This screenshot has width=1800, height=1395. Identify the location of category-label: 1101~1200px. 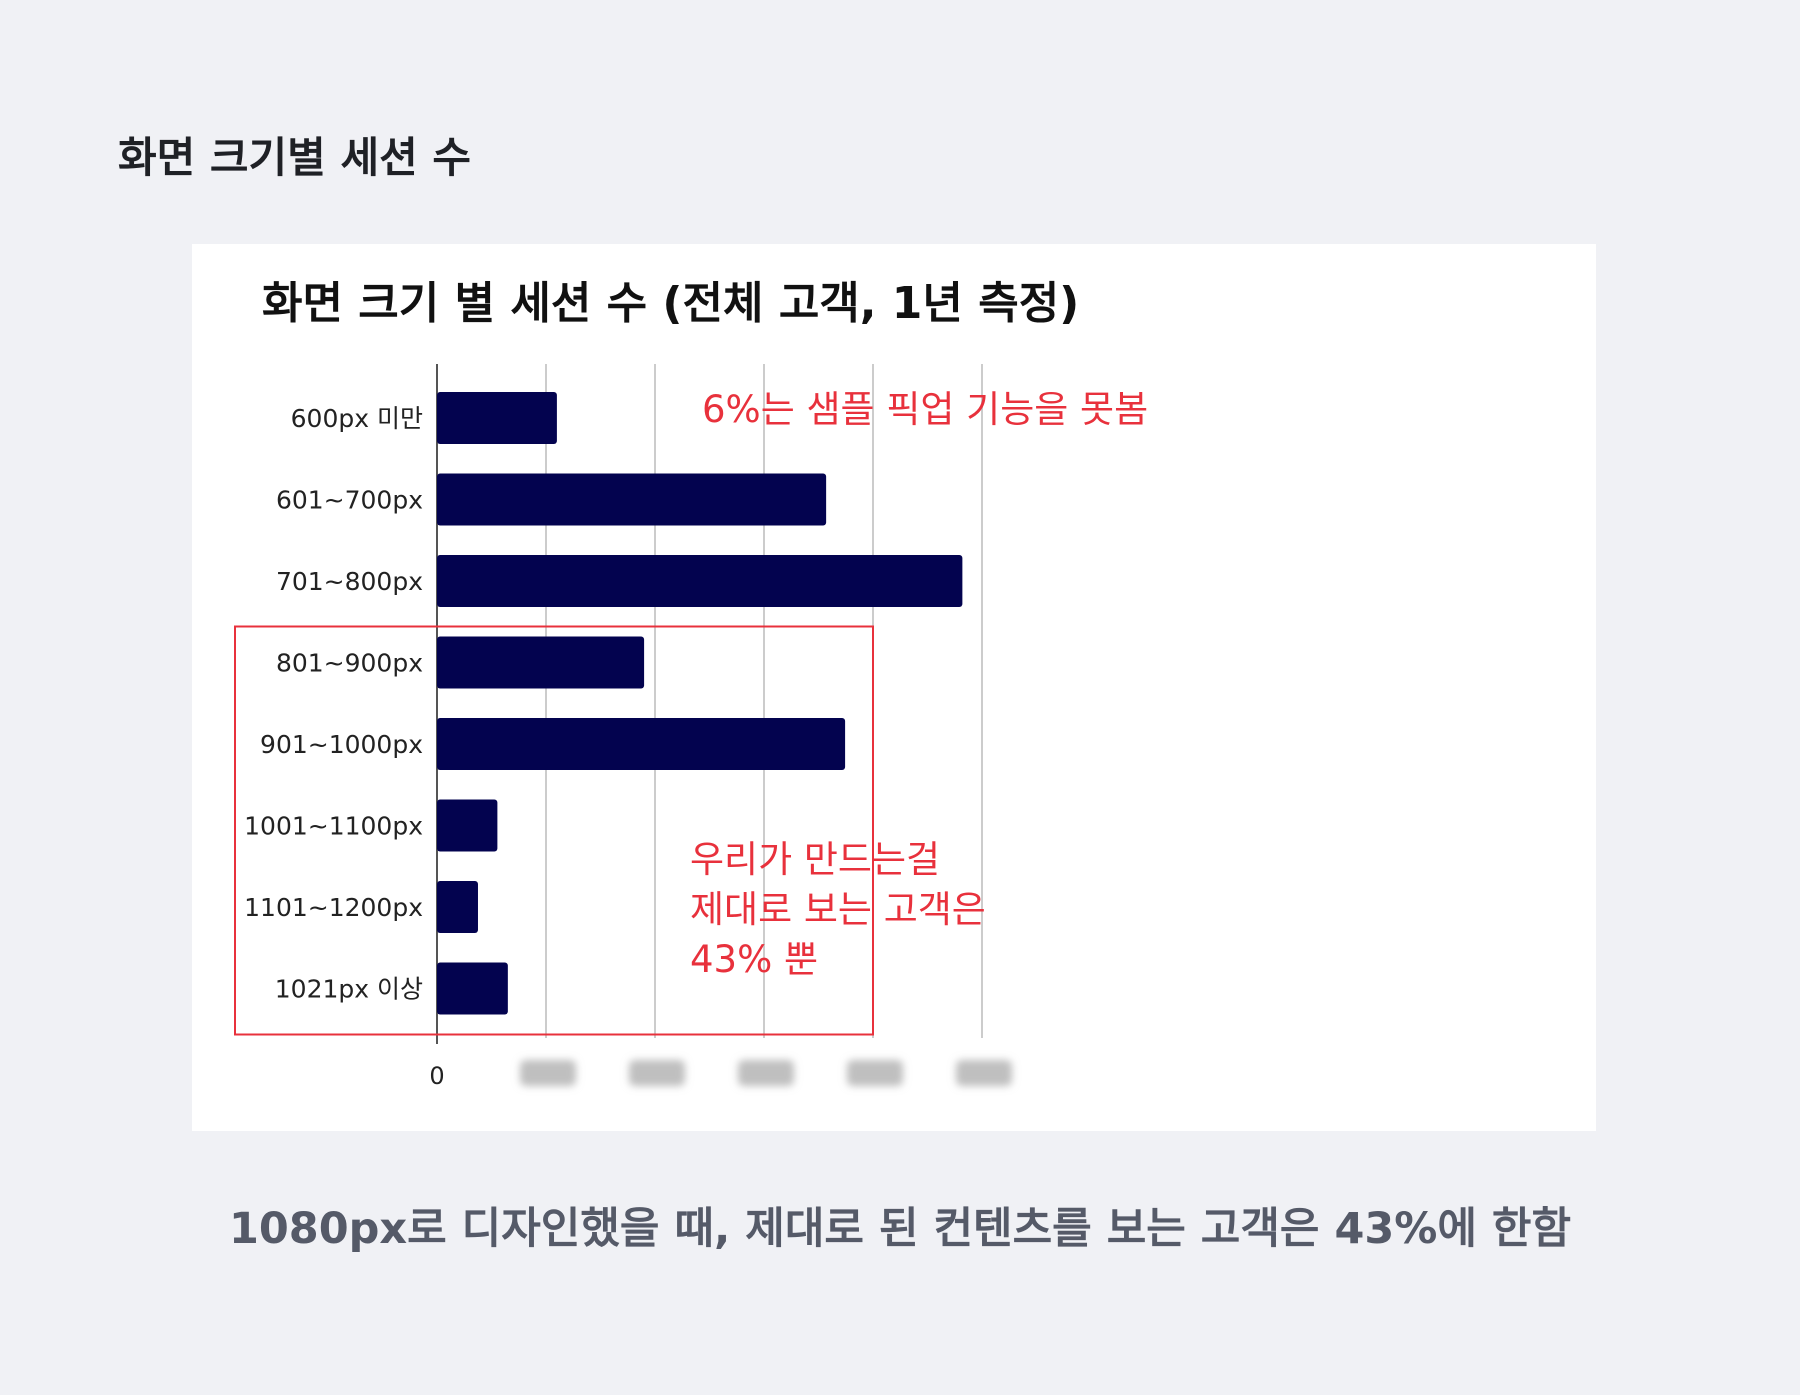
(333, 907).